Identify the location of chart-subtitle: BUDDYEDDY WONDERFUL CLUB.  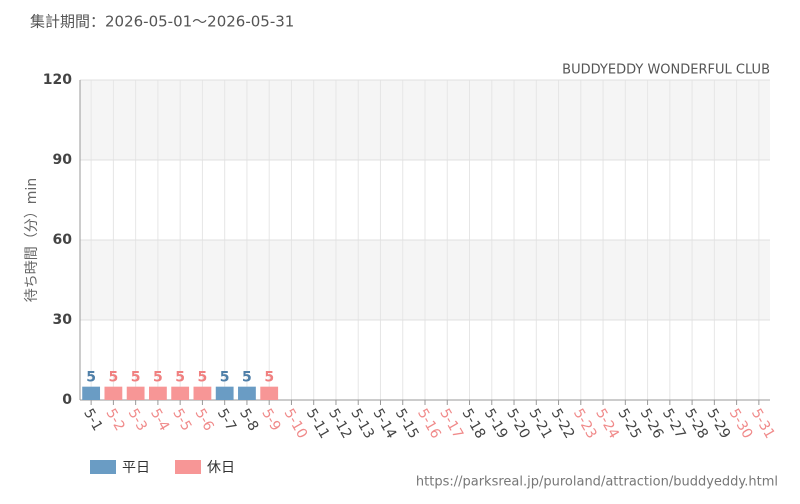
(666, 70).